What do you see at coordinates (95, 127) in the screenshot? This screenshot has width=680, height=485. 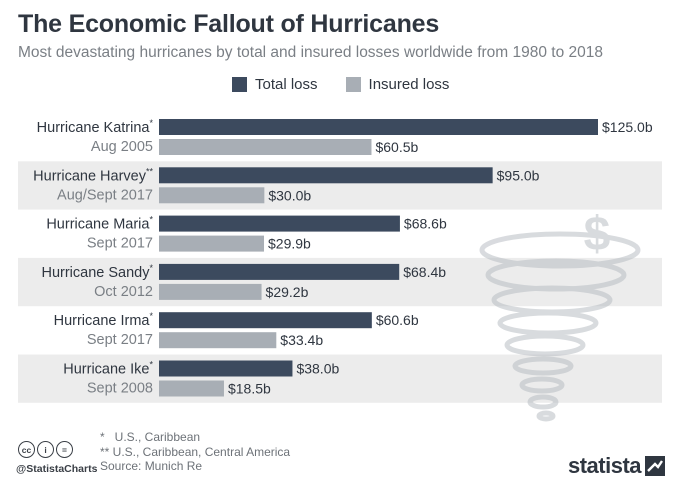 I see `category-label: Hurricane Katrina*` at bounding box center [95, 127].